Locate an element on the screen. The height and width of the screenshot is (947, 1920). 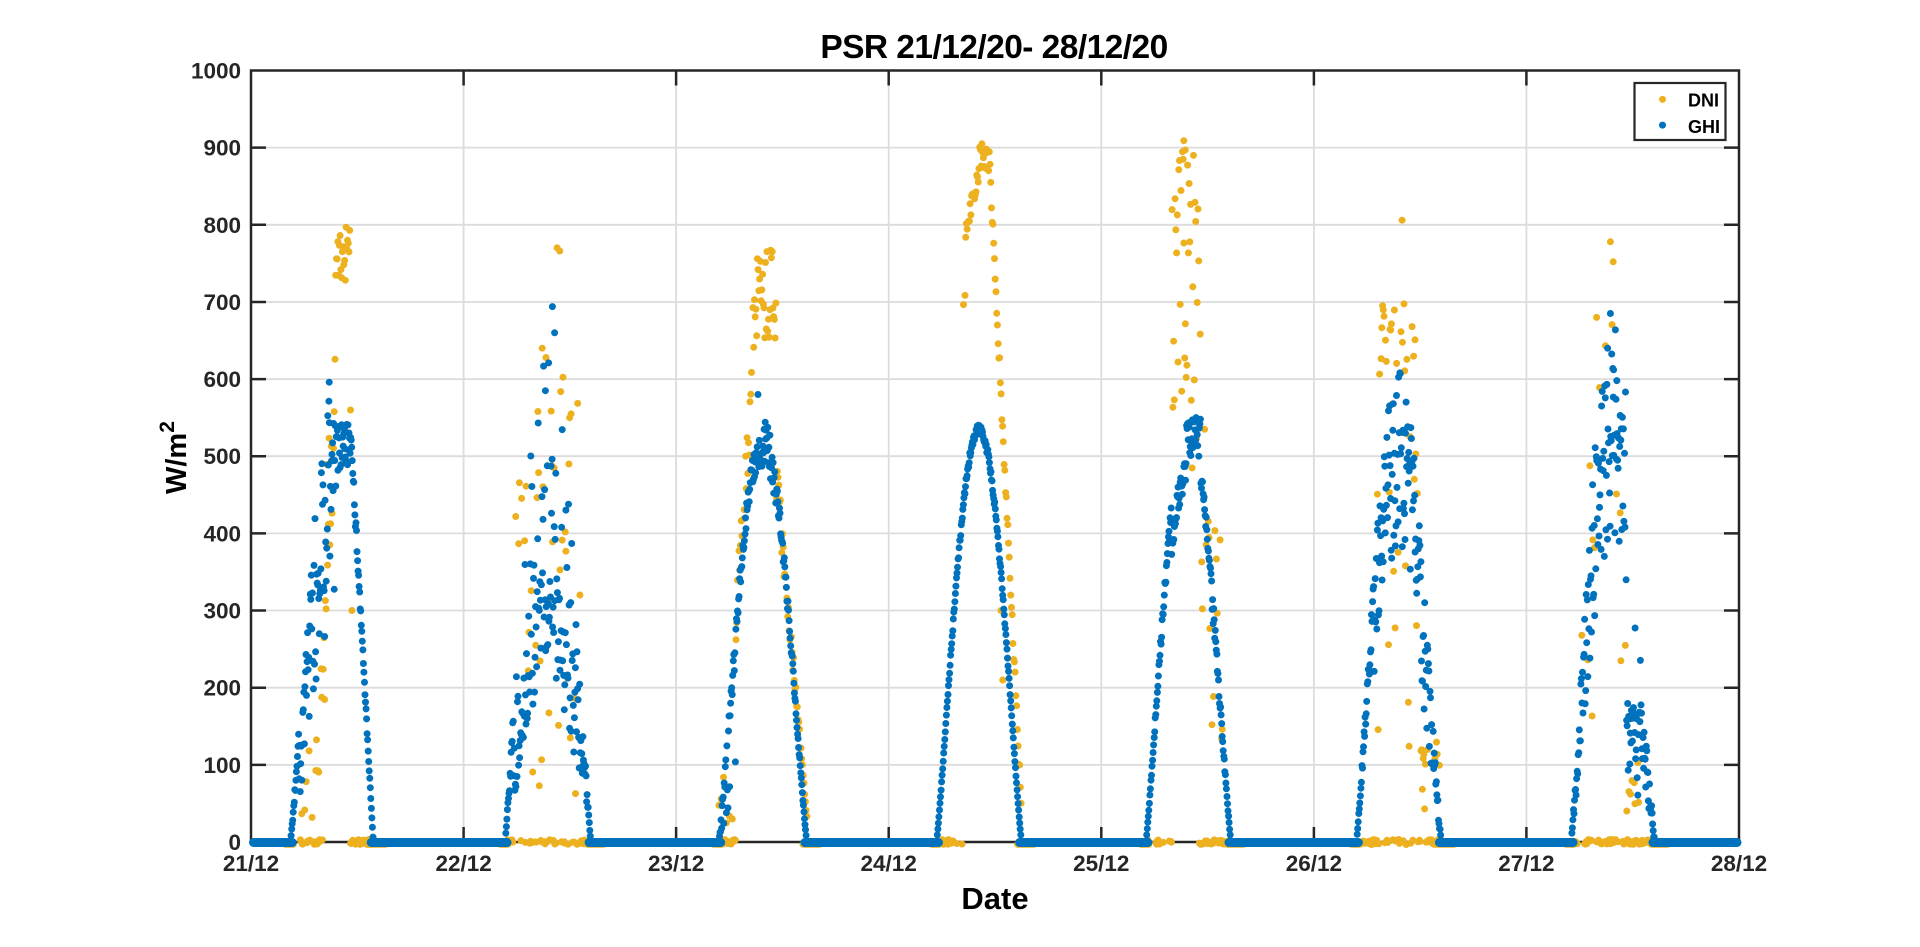
svg-text: PSR 21/12/20- 28/12/20 is located at coordinates (993, 47).